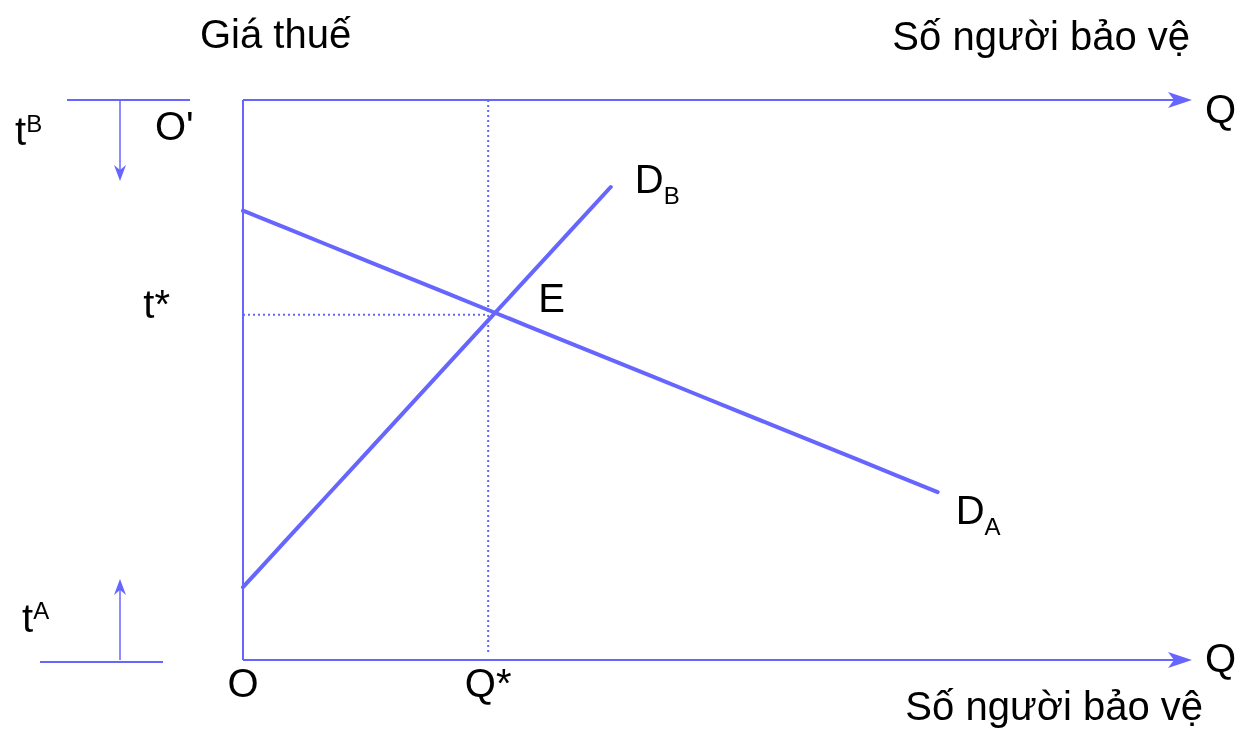  Describe the element at coordinates (657, 183) in the screenshot. I see `series-label: D$_{B}$` at that location.